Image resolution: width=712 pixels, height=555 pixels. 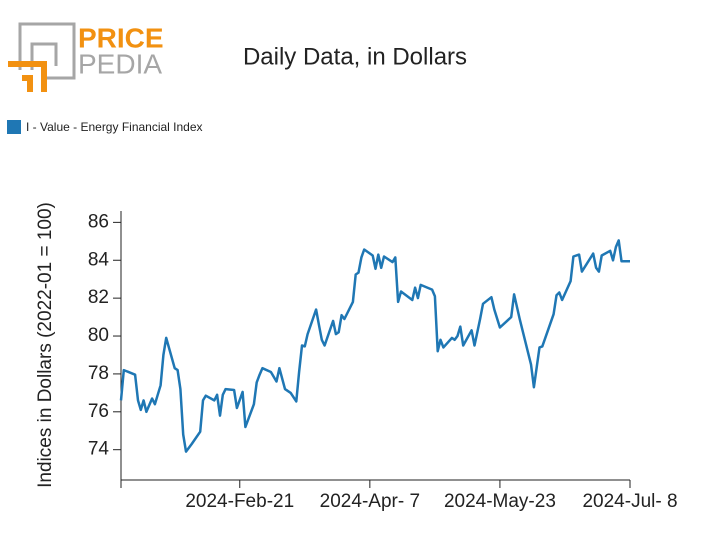 I want to click on legend-swatch, so click(x=14, y=127).